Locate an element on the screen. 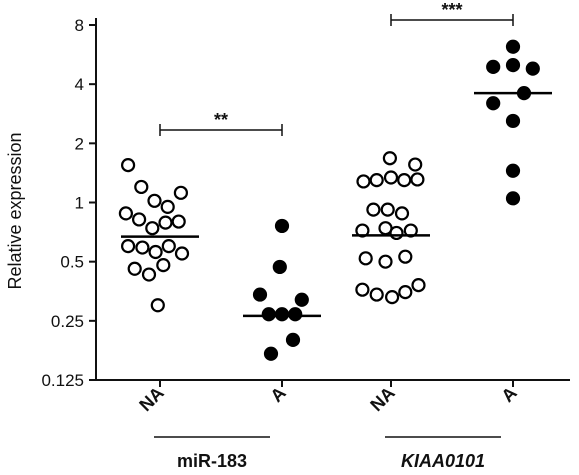 The width and height of the screenshot is (579, 475). y-tick-label: 0.125 is located at coordinates (62, 380).